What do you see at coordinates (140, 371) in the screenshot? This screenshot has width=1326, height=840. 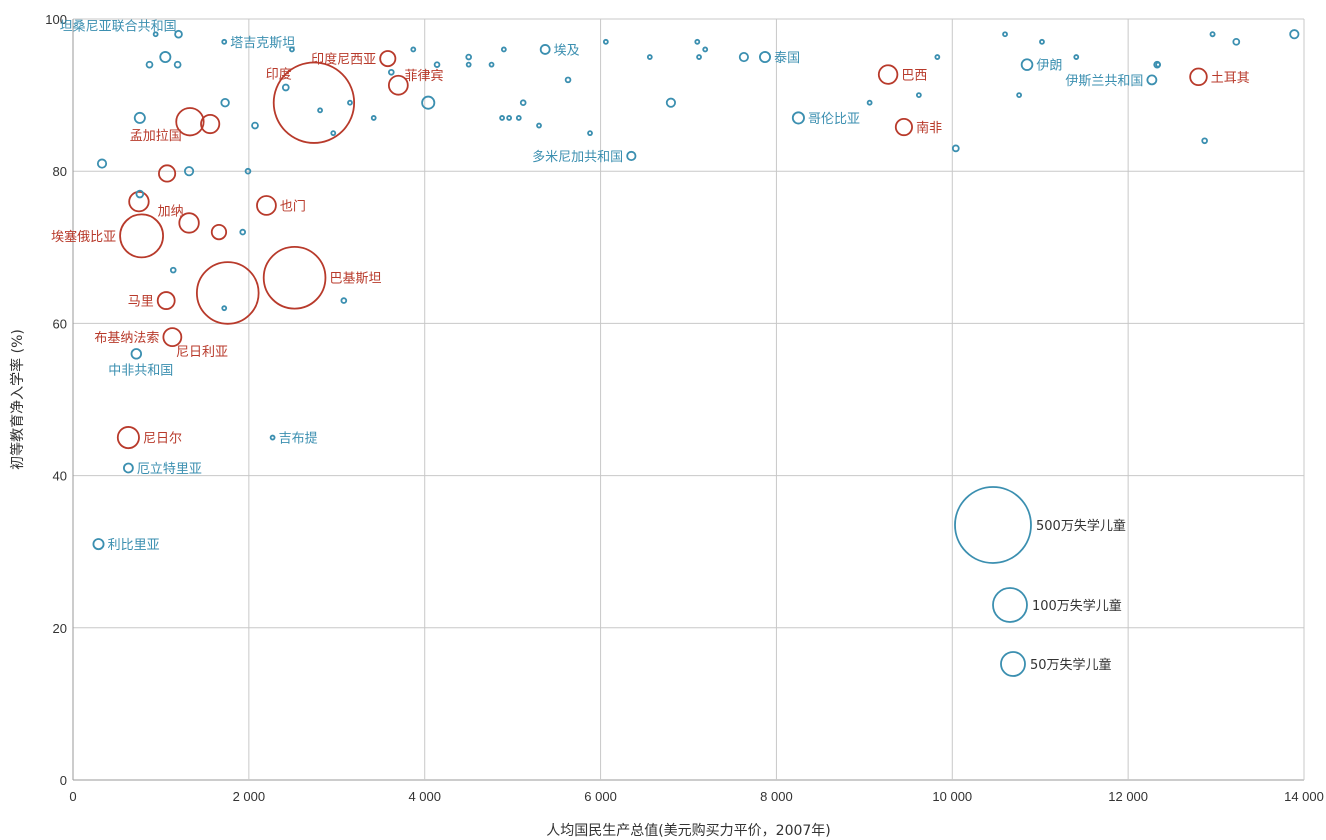 I see `data-label: 中非共和国` at bounding box center [140, 371].